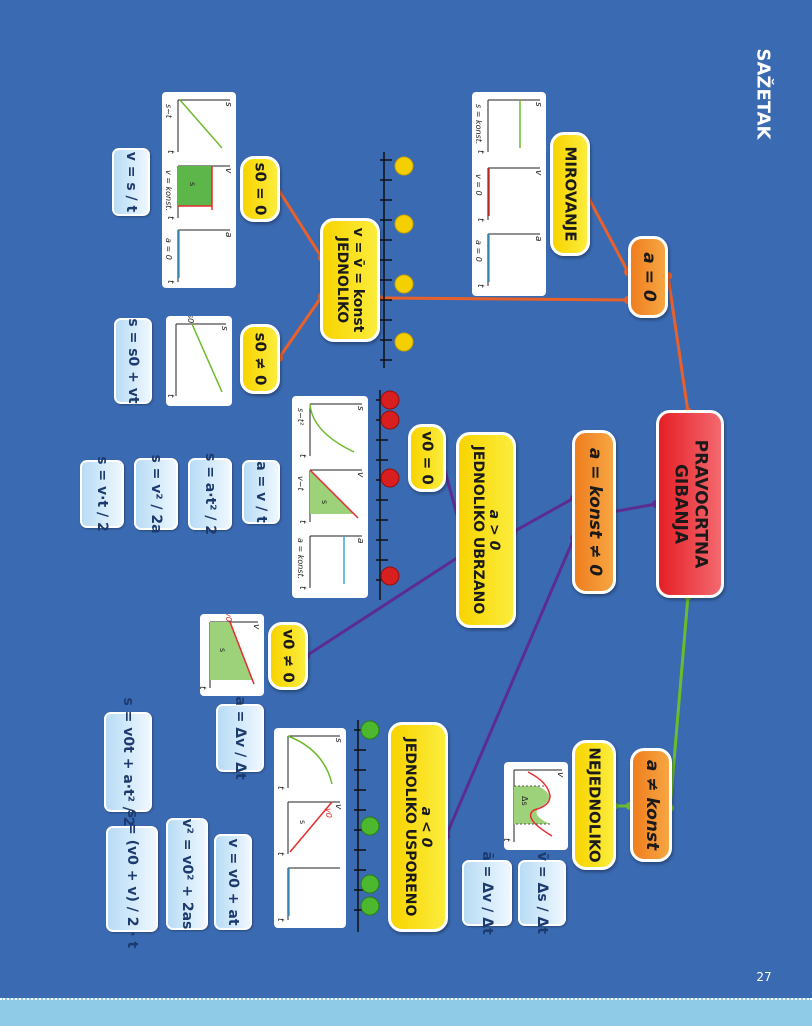 The width and height of the screenshot is (812, 1026). What do you see at coordinates (594, 512) in the screenshot?
I see `node-a-konst: a = konst ≠ 0` at bounding box center [594, 512].